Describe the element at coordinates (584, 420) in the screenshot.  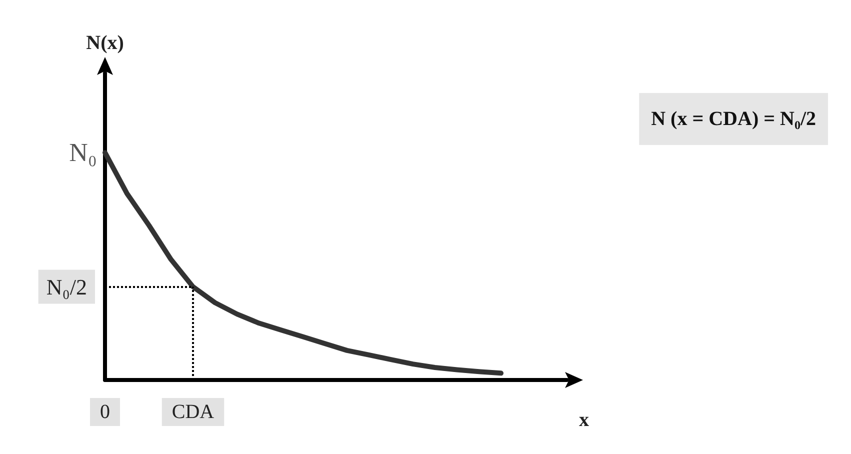
I see `x-axis-title: x` at that location.